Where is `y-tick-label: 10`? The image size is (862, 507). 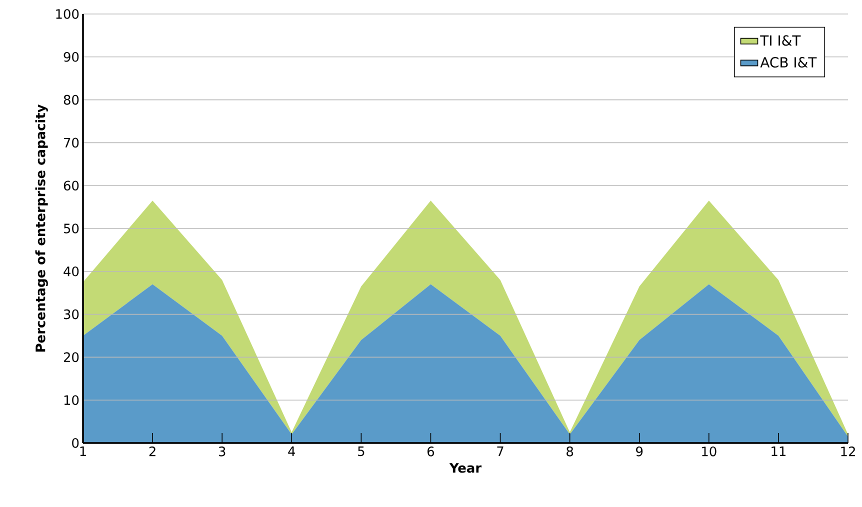
y-tick-label: 10 is located at coordinates (71, 400).